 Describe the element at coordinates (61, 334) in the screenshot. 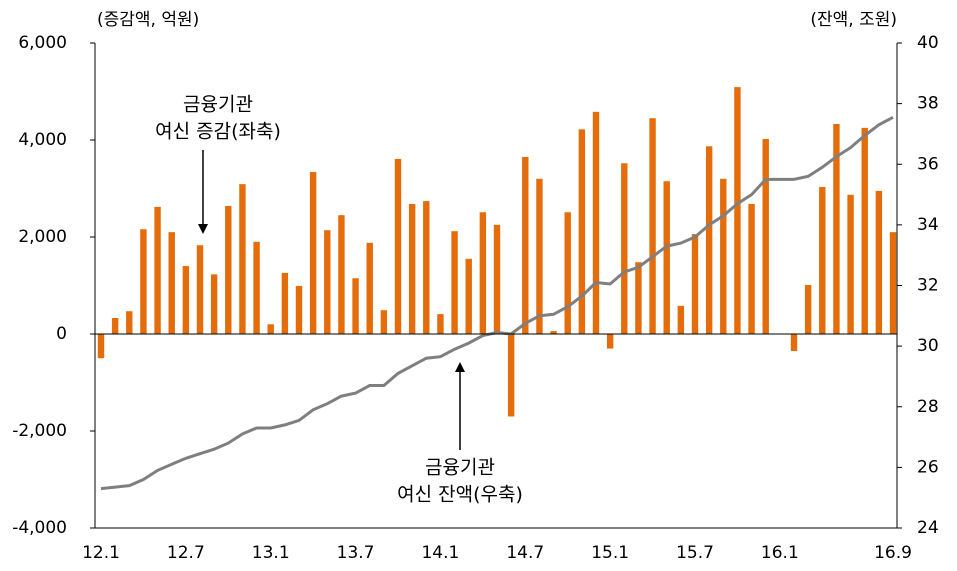

I see `y-tick-label: 0` at that location.